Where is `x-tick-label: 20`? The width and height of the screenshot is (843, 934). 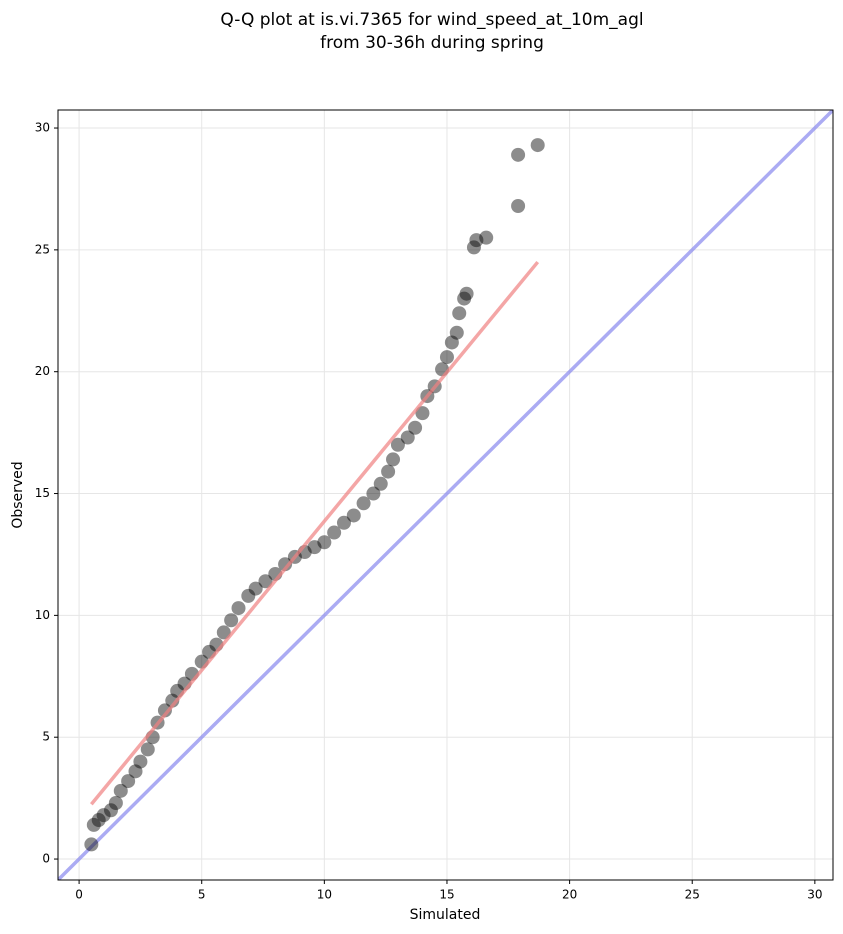
x-tick-label: 20 is located at coordinates (569, 895).